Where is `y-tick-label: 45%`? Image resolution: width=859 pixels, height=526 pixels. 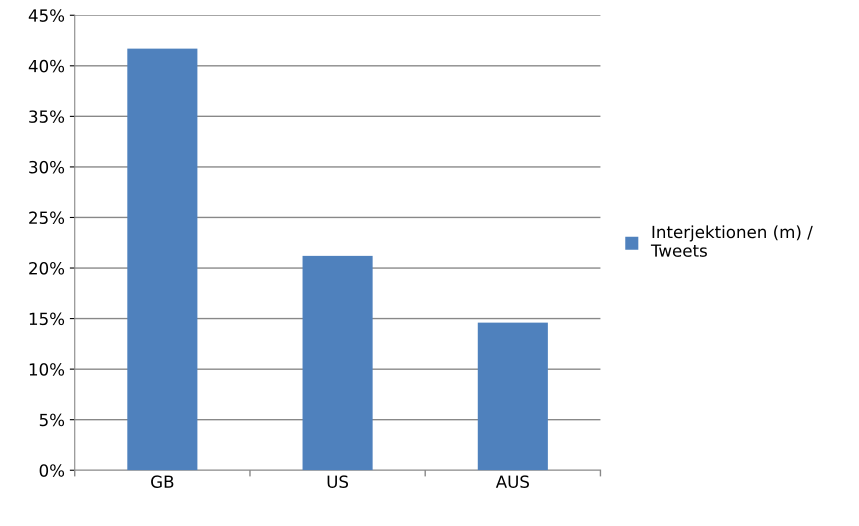
y-tick-label: 45% is located at coordinates (46, 15).